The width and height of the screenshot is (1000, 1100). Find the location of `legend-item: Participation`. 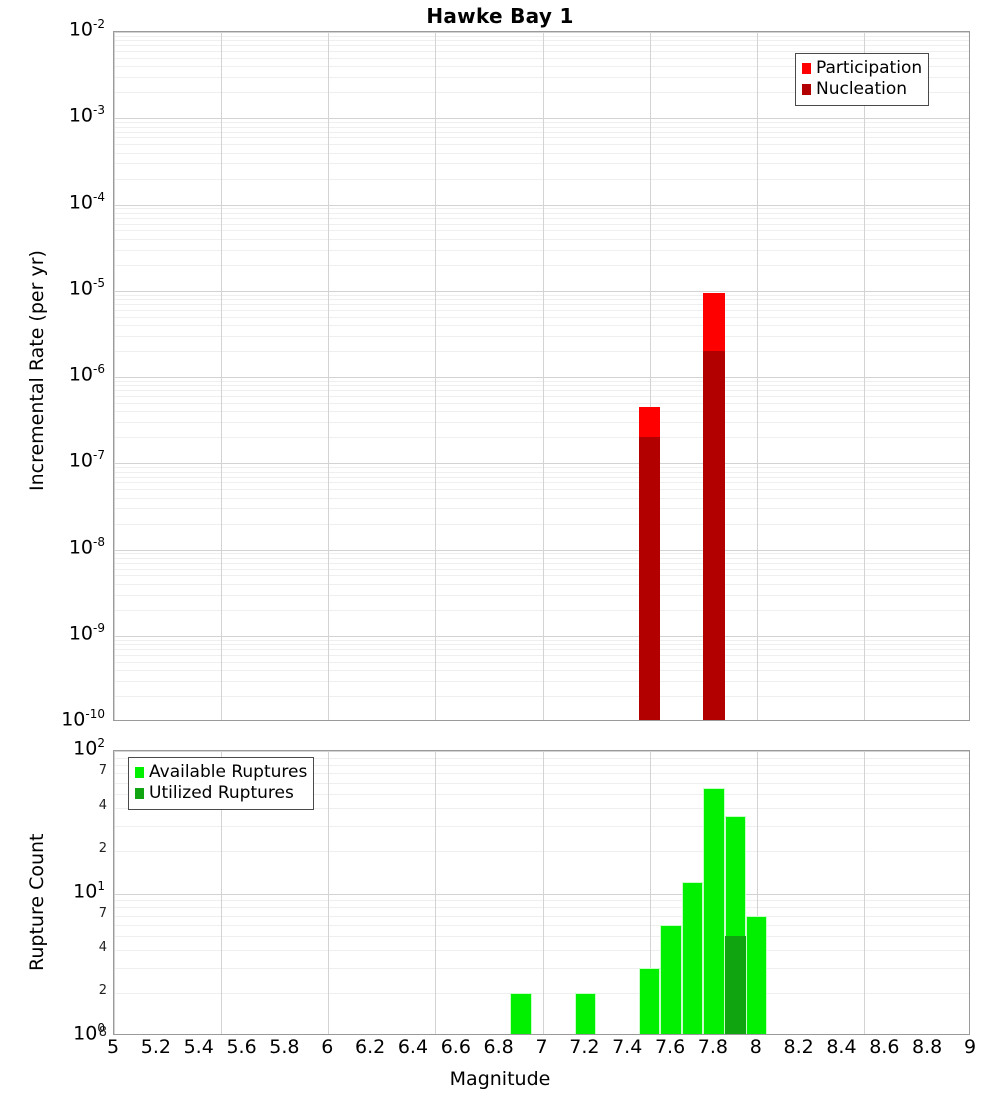

legend-item: Participation is located at coordinates (862, 68).